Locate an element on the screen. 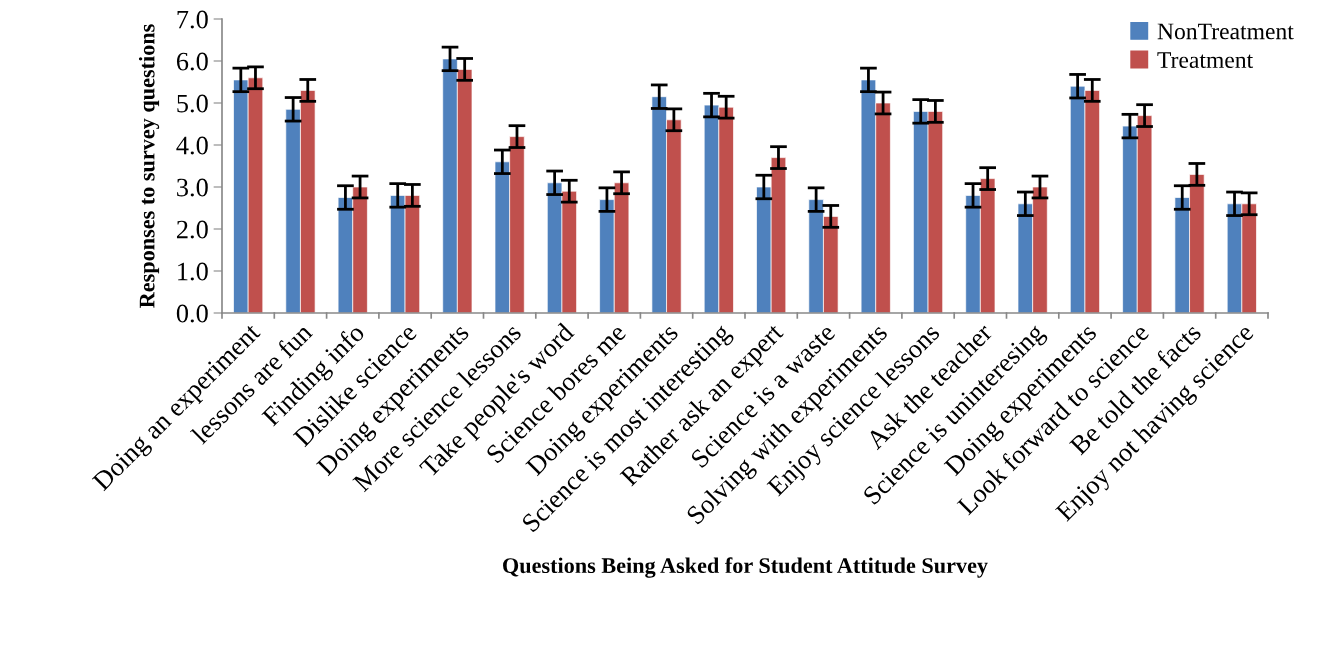 The height and width of the screenshot is (646, 1324). y-tick-label: 5.0 is located at coordinates (192, 103).